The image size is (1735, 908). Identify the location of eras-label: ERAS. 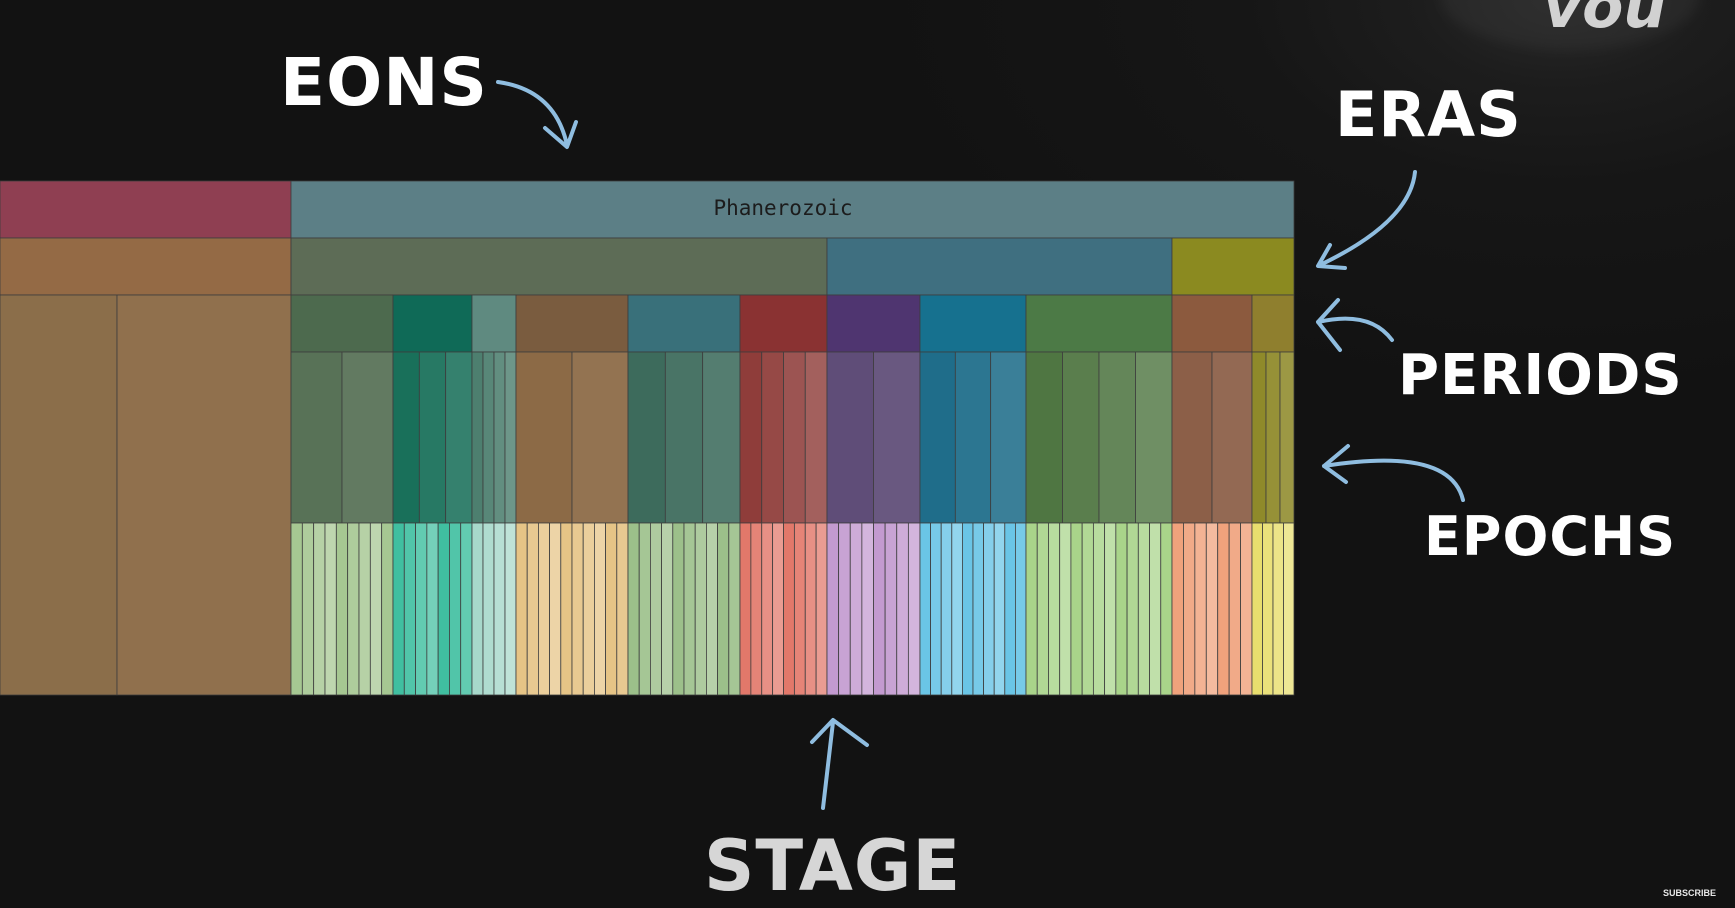
(1428, 114).